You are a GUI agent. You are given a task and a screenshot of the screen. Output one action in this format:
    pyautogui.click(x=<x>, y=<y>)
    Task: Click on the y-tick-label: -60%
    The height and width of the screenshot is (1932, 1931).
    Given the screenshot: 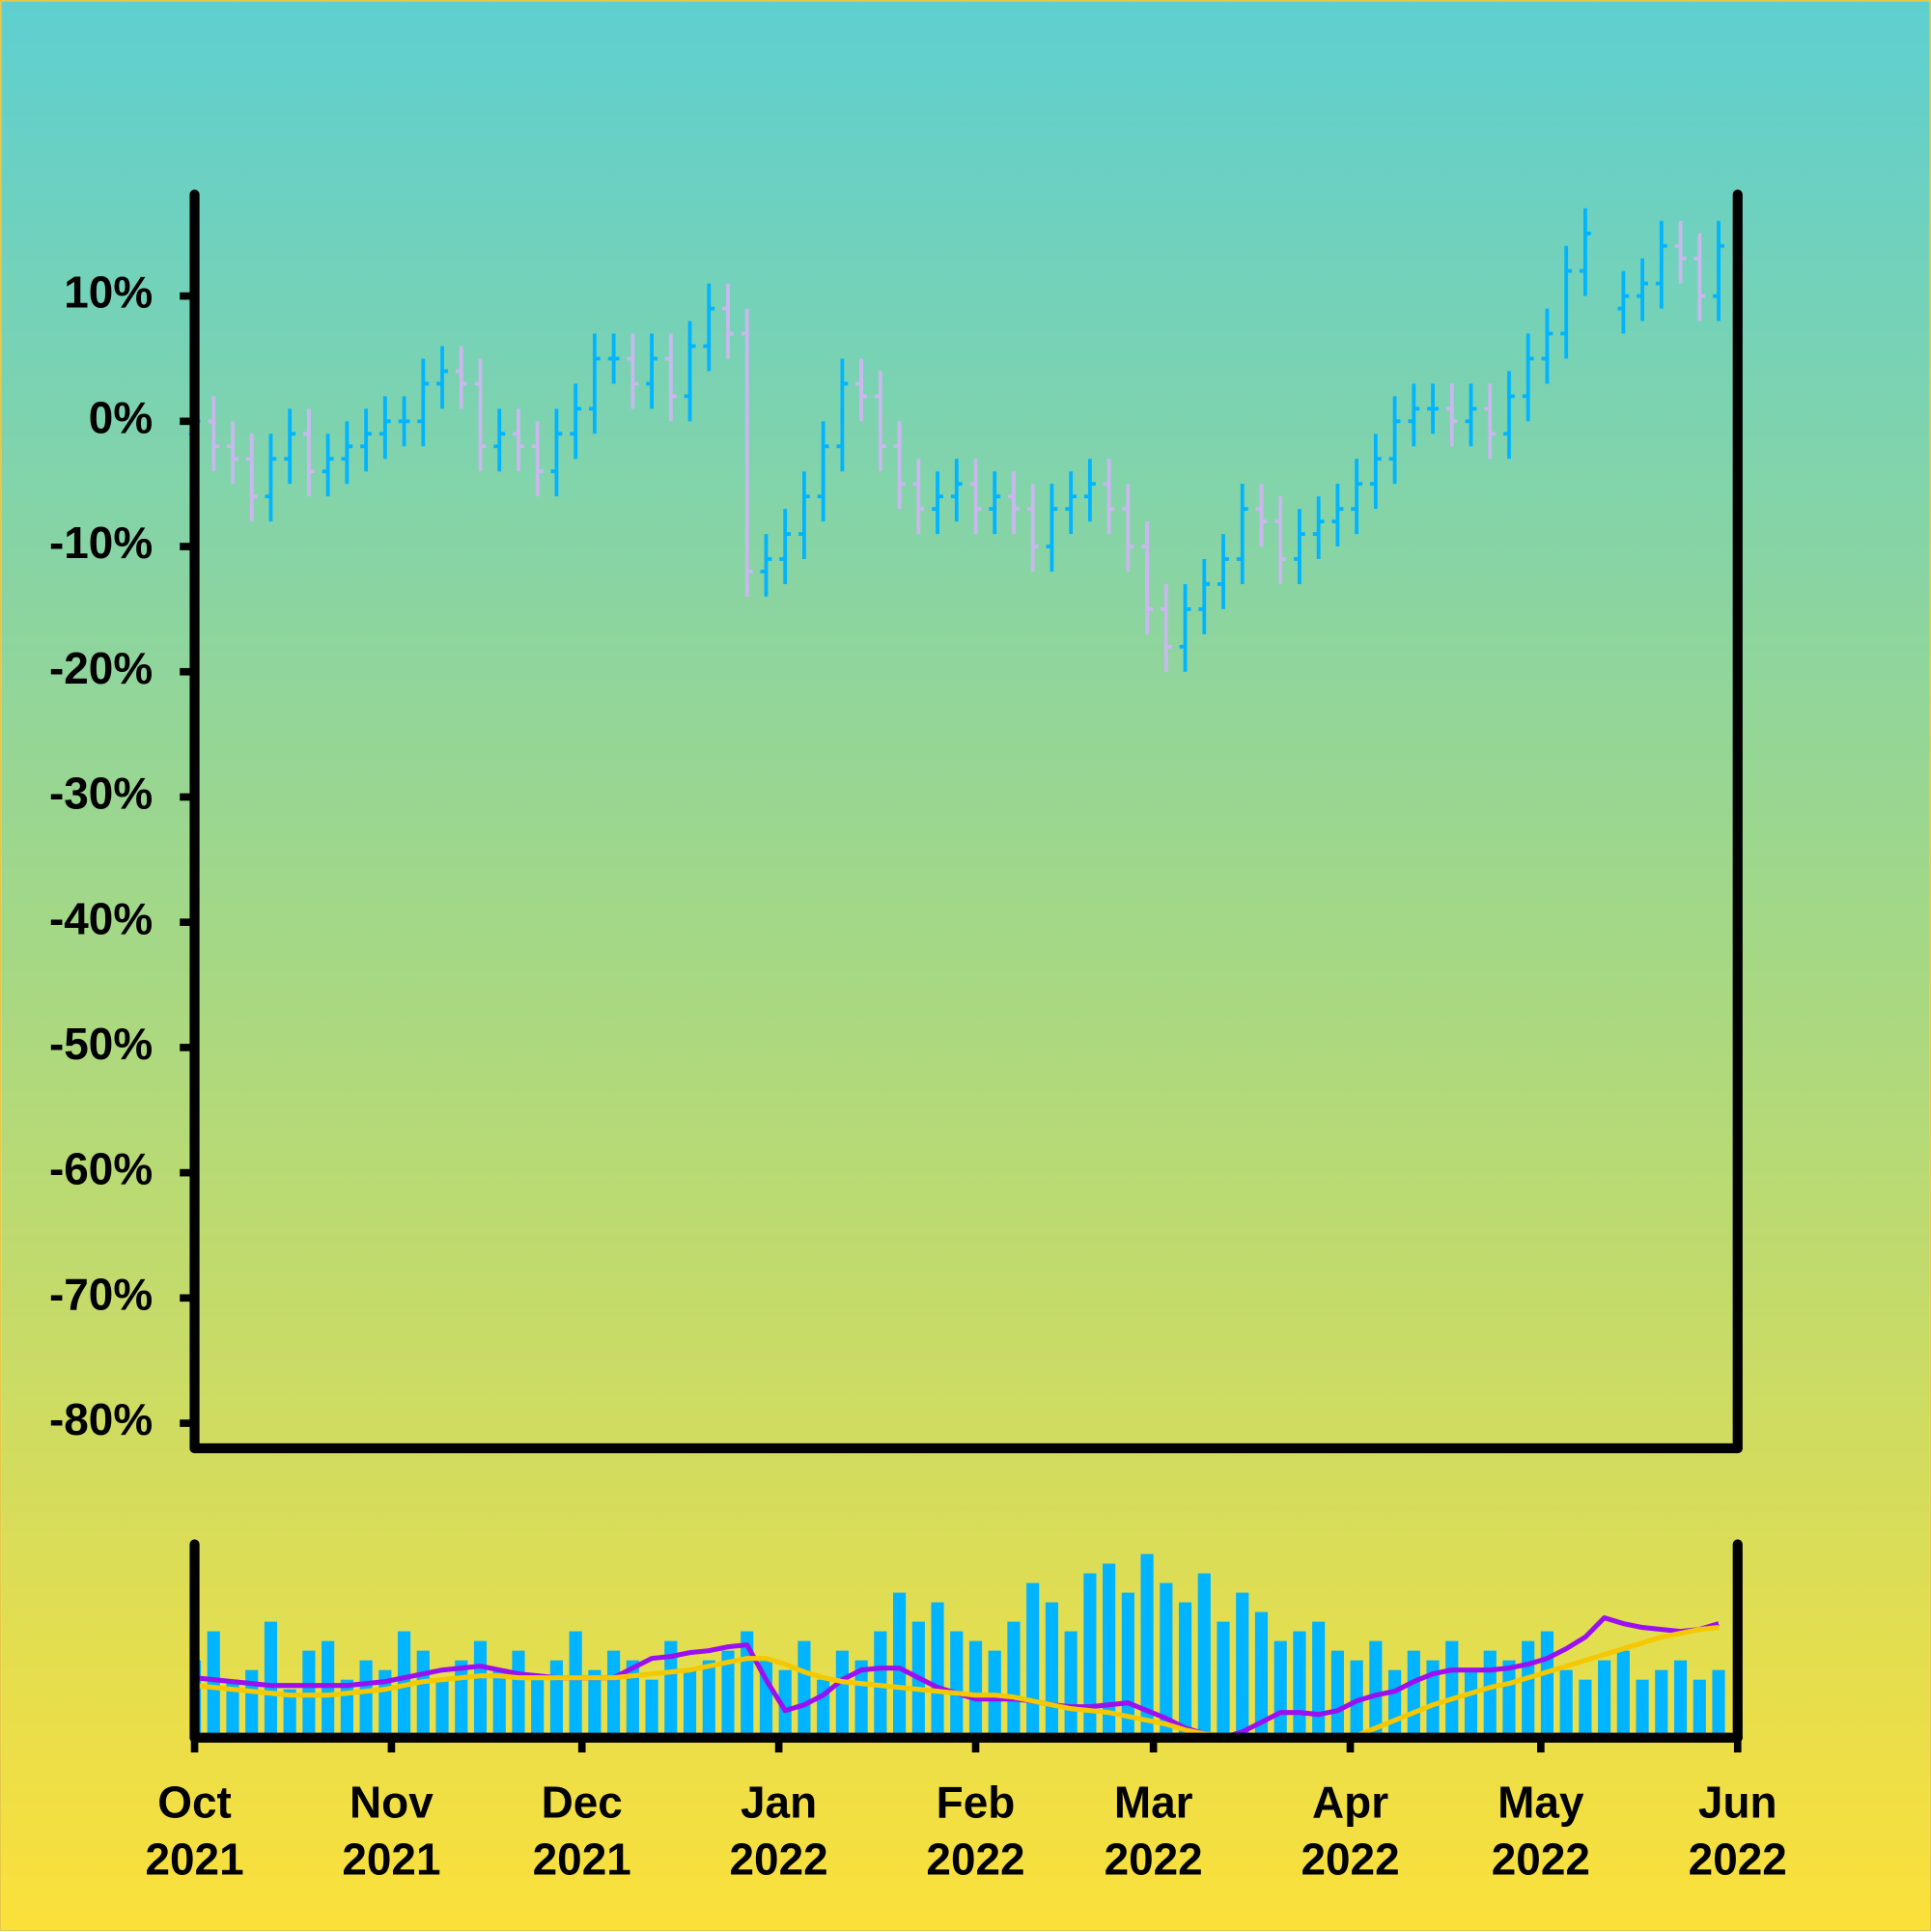 What is the action you would take?
    pyautogui.click(x=101, y=1169)
    